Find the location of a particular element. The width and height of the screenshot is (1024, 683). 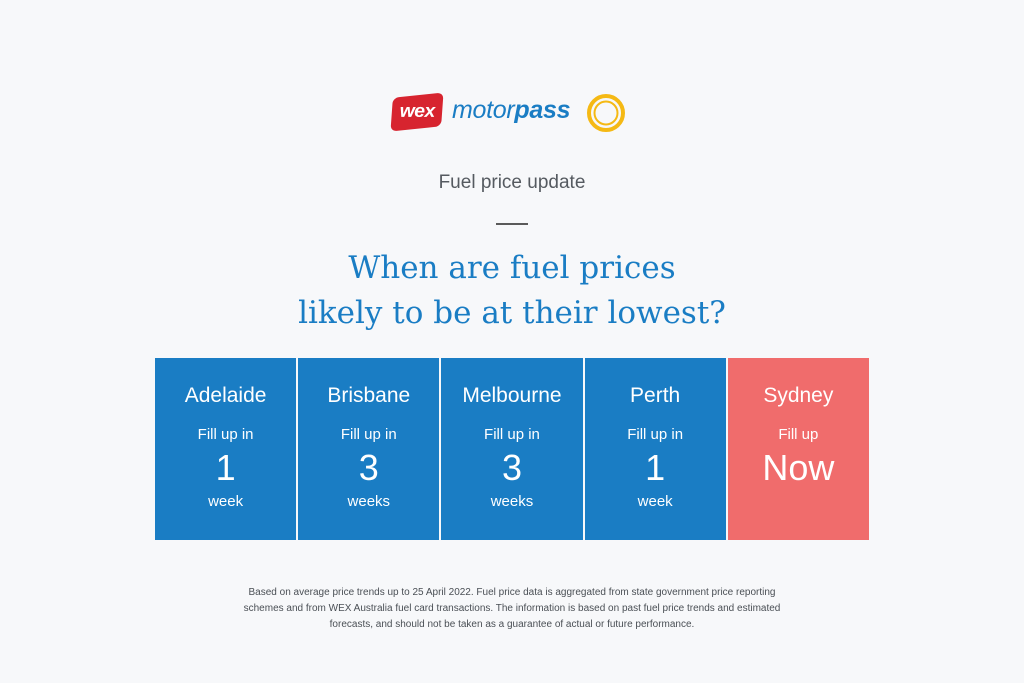

motorpass-wordmark: motorpass is located at coordinates (511, 110).